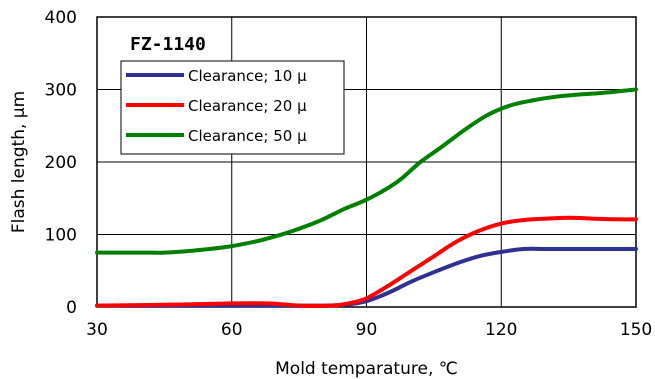  What do you see at coordinates (61, 236) in the screenshot?
I see `y-tick-label: 100` at bounding box center [61, 236].